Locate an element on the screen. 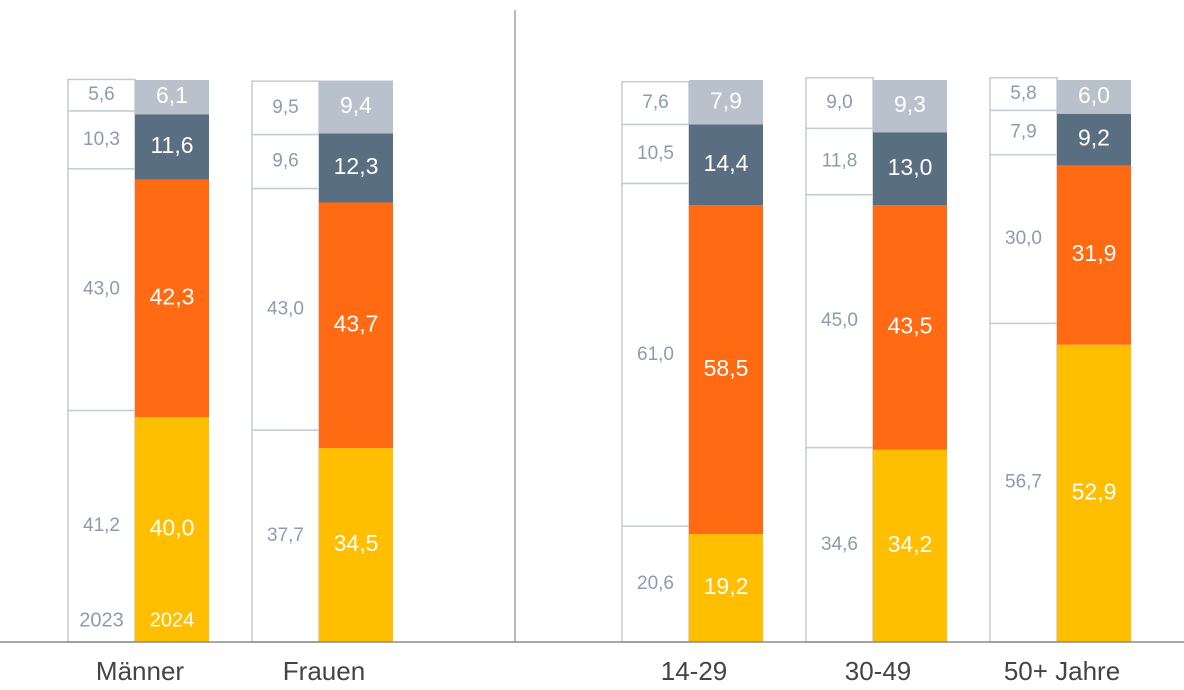  value-label: 52,9 is located at coordinates (1094, 491).